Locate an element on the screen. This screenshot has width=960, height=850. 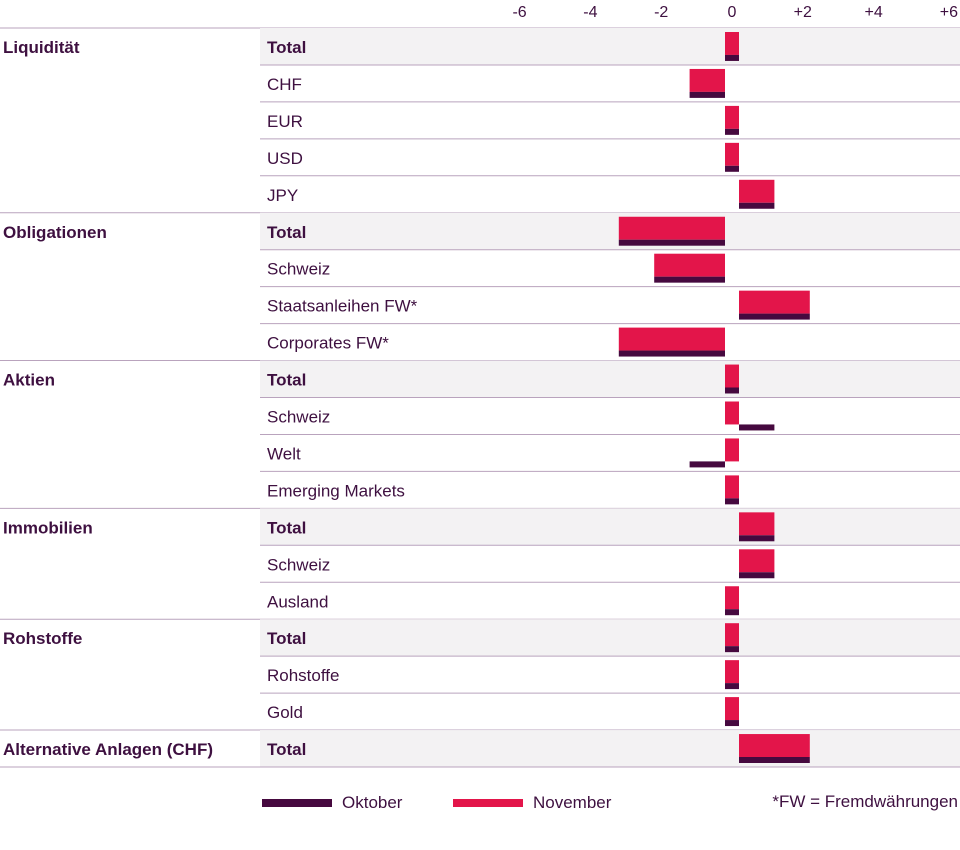
legend-label-oktober: Oktober is located at coordinates (372, 802).